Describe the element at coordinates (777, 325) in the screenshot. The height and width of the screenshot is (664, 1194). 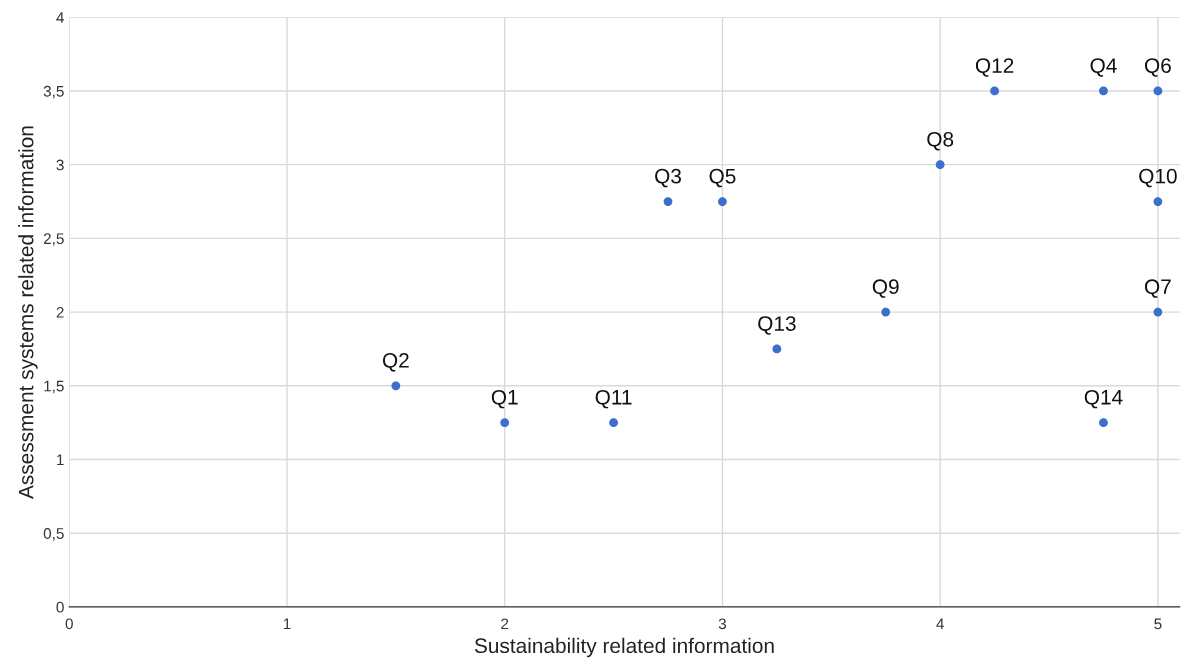
I see `annotation: Q13` at that location.